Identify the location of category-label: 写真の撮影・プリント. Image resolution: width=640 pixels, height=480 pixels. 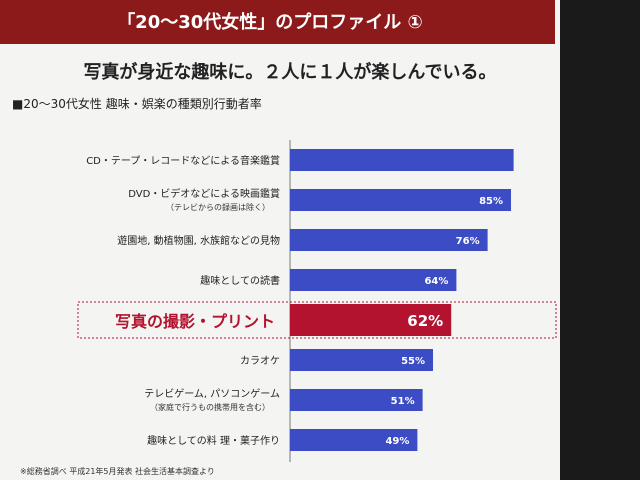
(195, 321).